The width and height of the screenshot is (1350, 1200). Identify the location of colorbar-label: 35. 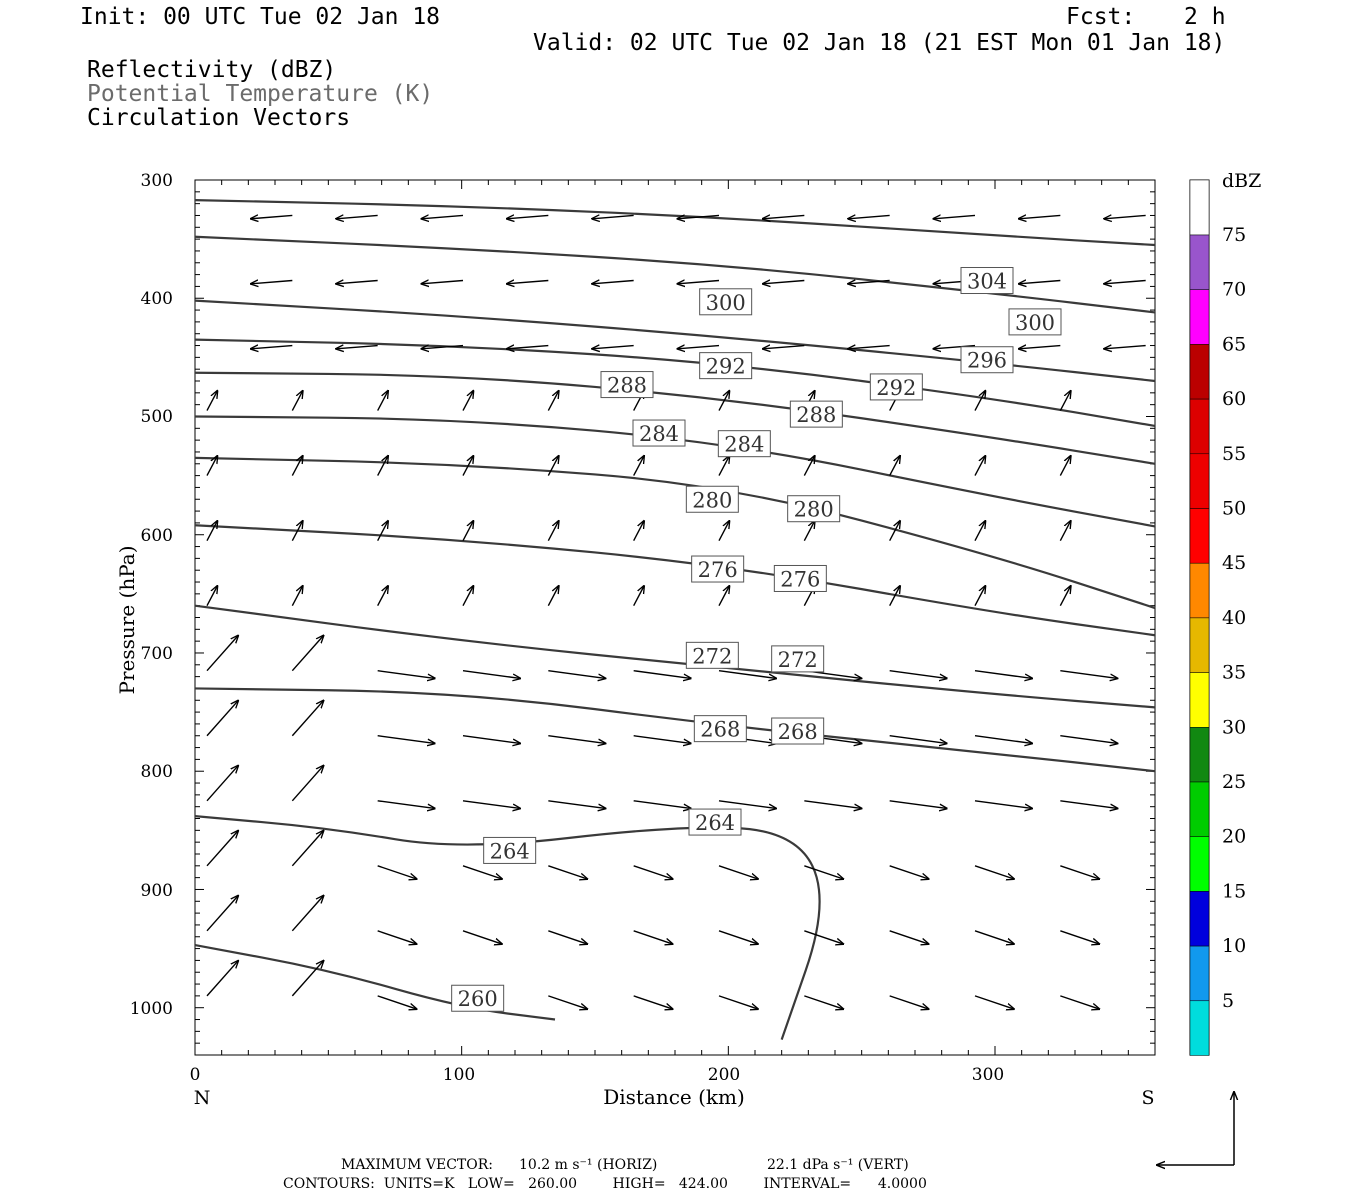
(1234, 673).